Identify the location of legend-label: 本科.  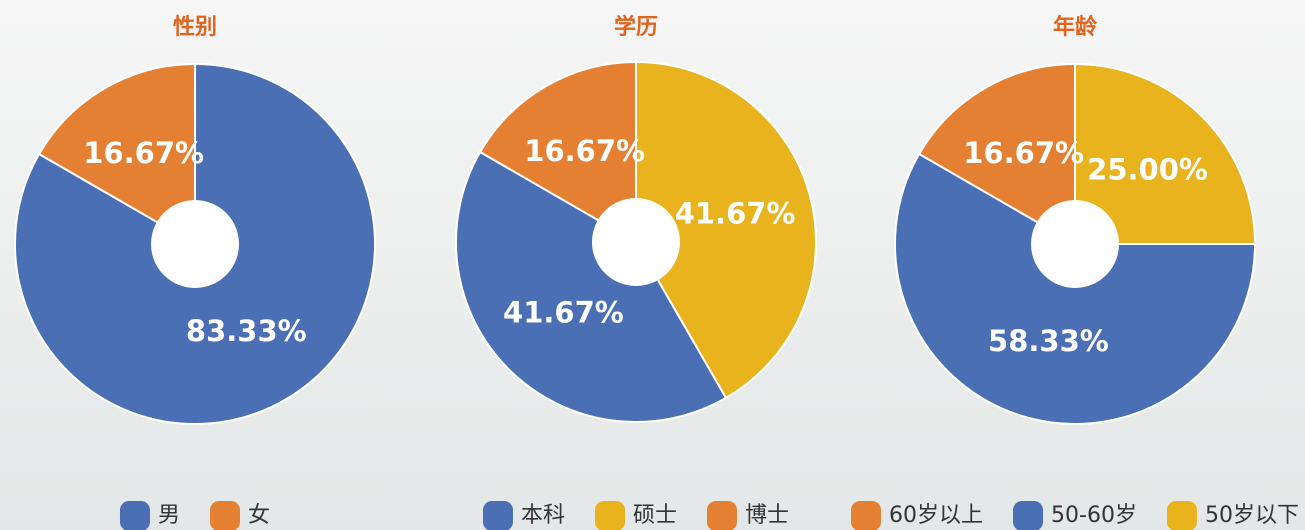
(543, 515).